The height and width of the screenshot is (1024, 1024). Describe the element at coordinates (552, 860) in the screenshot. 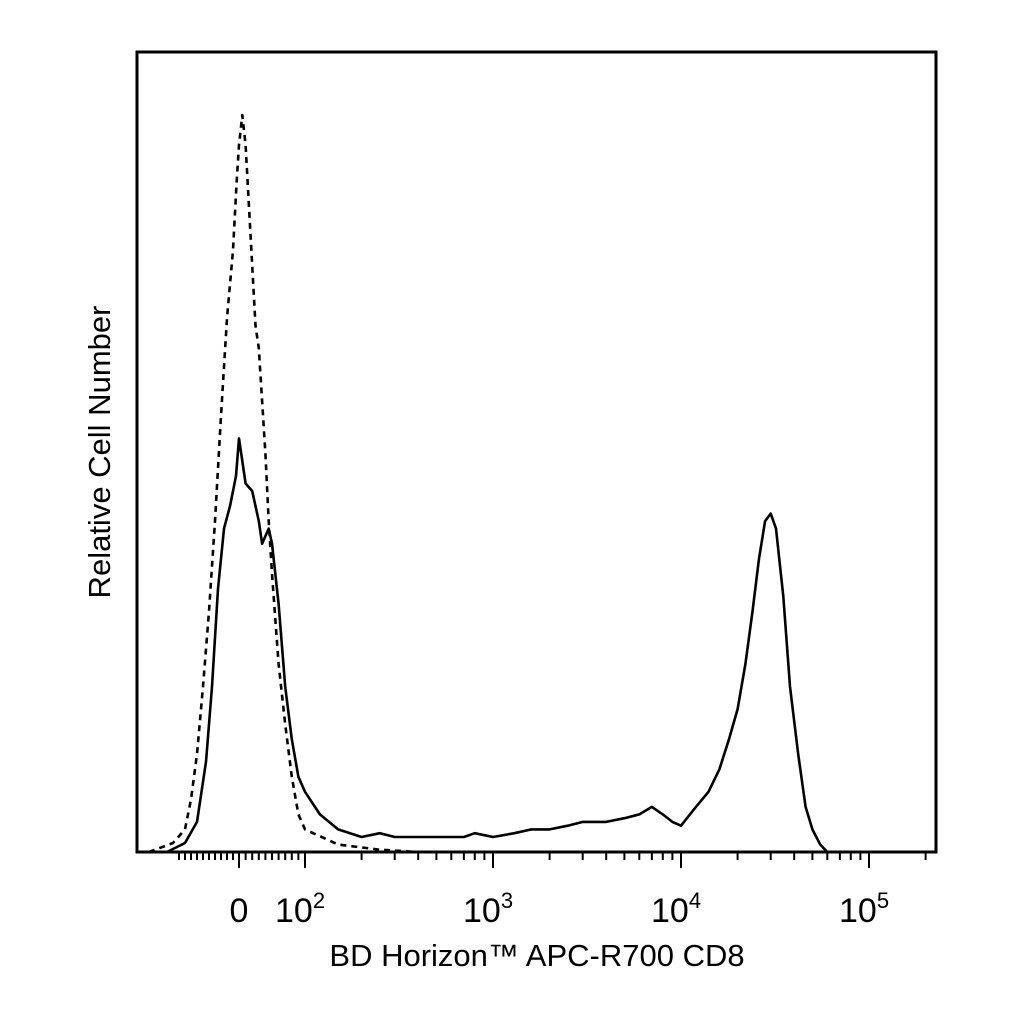

I see `x-axis-ticks` at that location.